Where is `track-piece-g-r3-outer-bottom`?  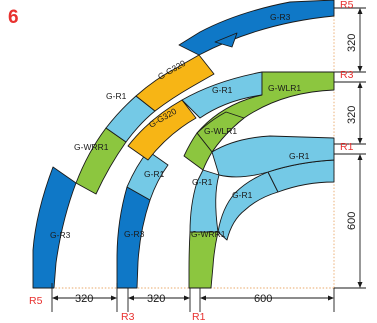
track-piece-g-r3-outer-bottom is located at coordinates (54, 227).